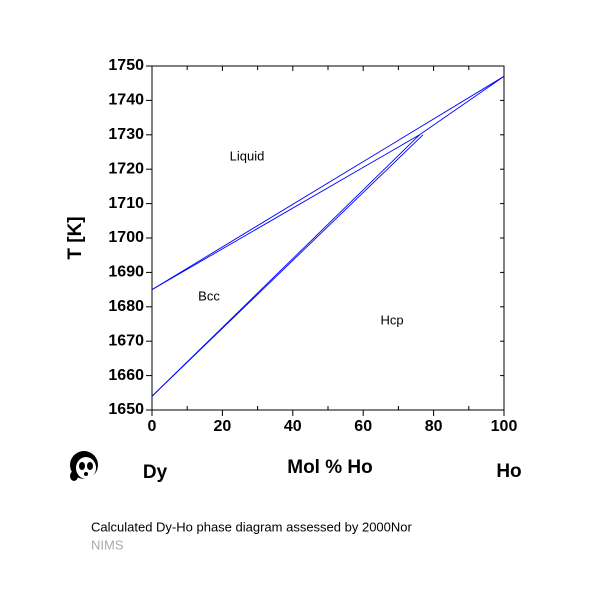 The height and width of the screenshot is (589, 612). Describe the element at coordinates (504, 426) in the screenshot. I see `x-tick-label: 100` at that location.